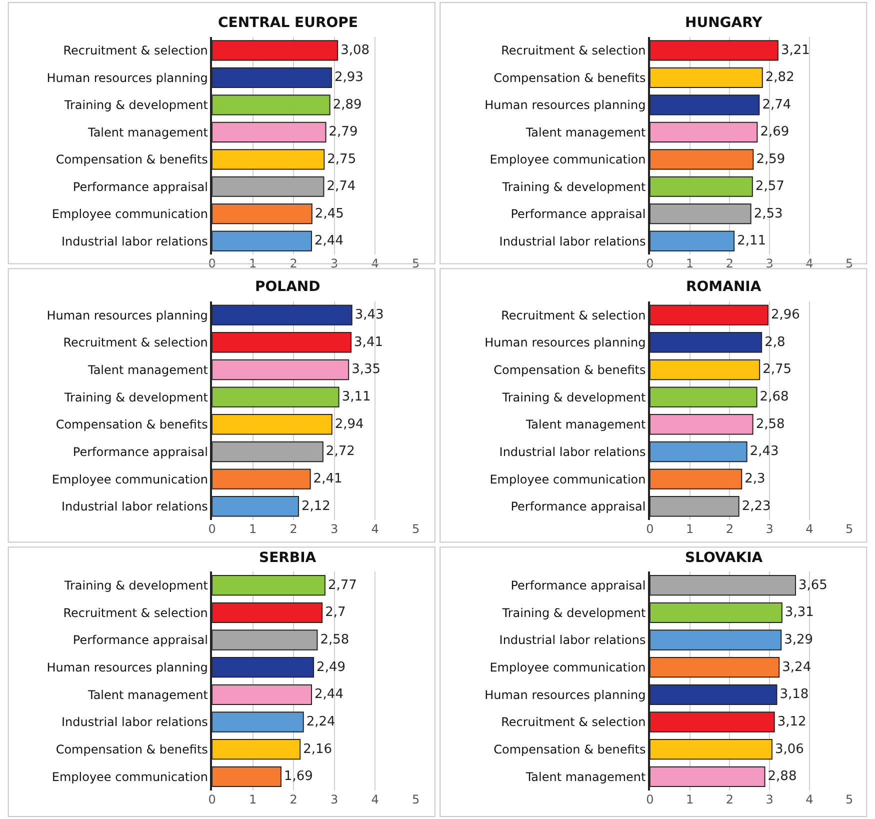  I want to click on data-label: 3,08, so click(355, 50).